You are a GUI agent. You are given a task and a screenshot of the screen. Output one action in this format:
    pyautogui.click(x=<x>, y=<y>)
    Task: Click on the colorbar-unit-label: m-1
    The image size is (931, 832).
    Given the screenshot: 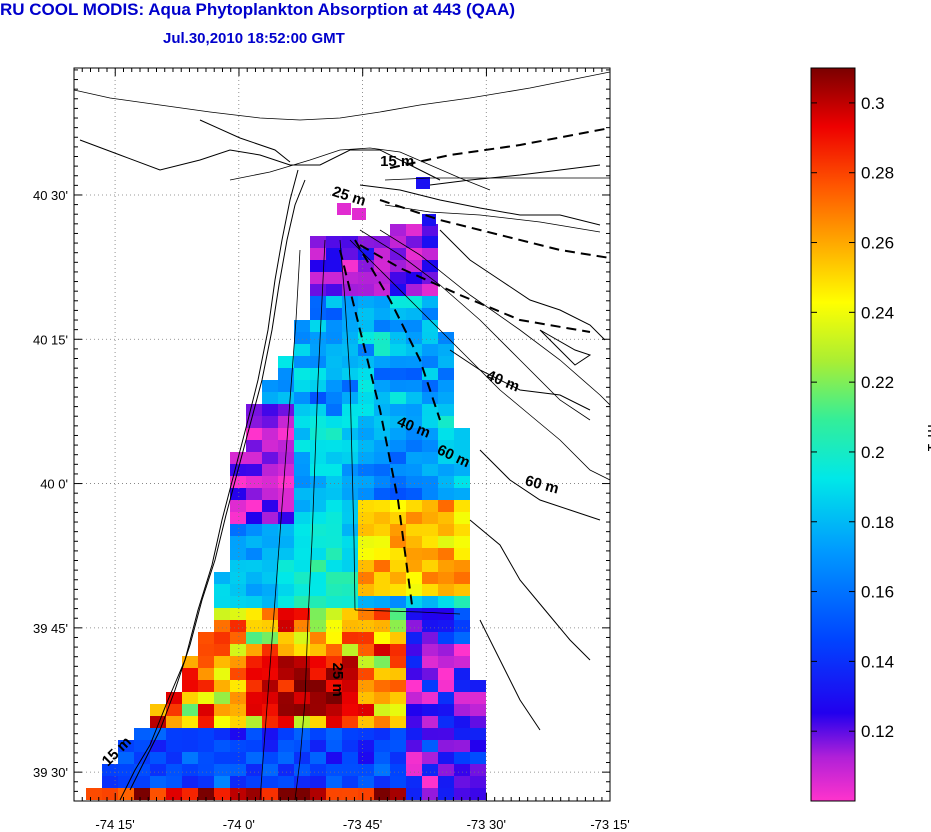 What is the action you would take?
    pyautogui.click(x=927, y=438)
    